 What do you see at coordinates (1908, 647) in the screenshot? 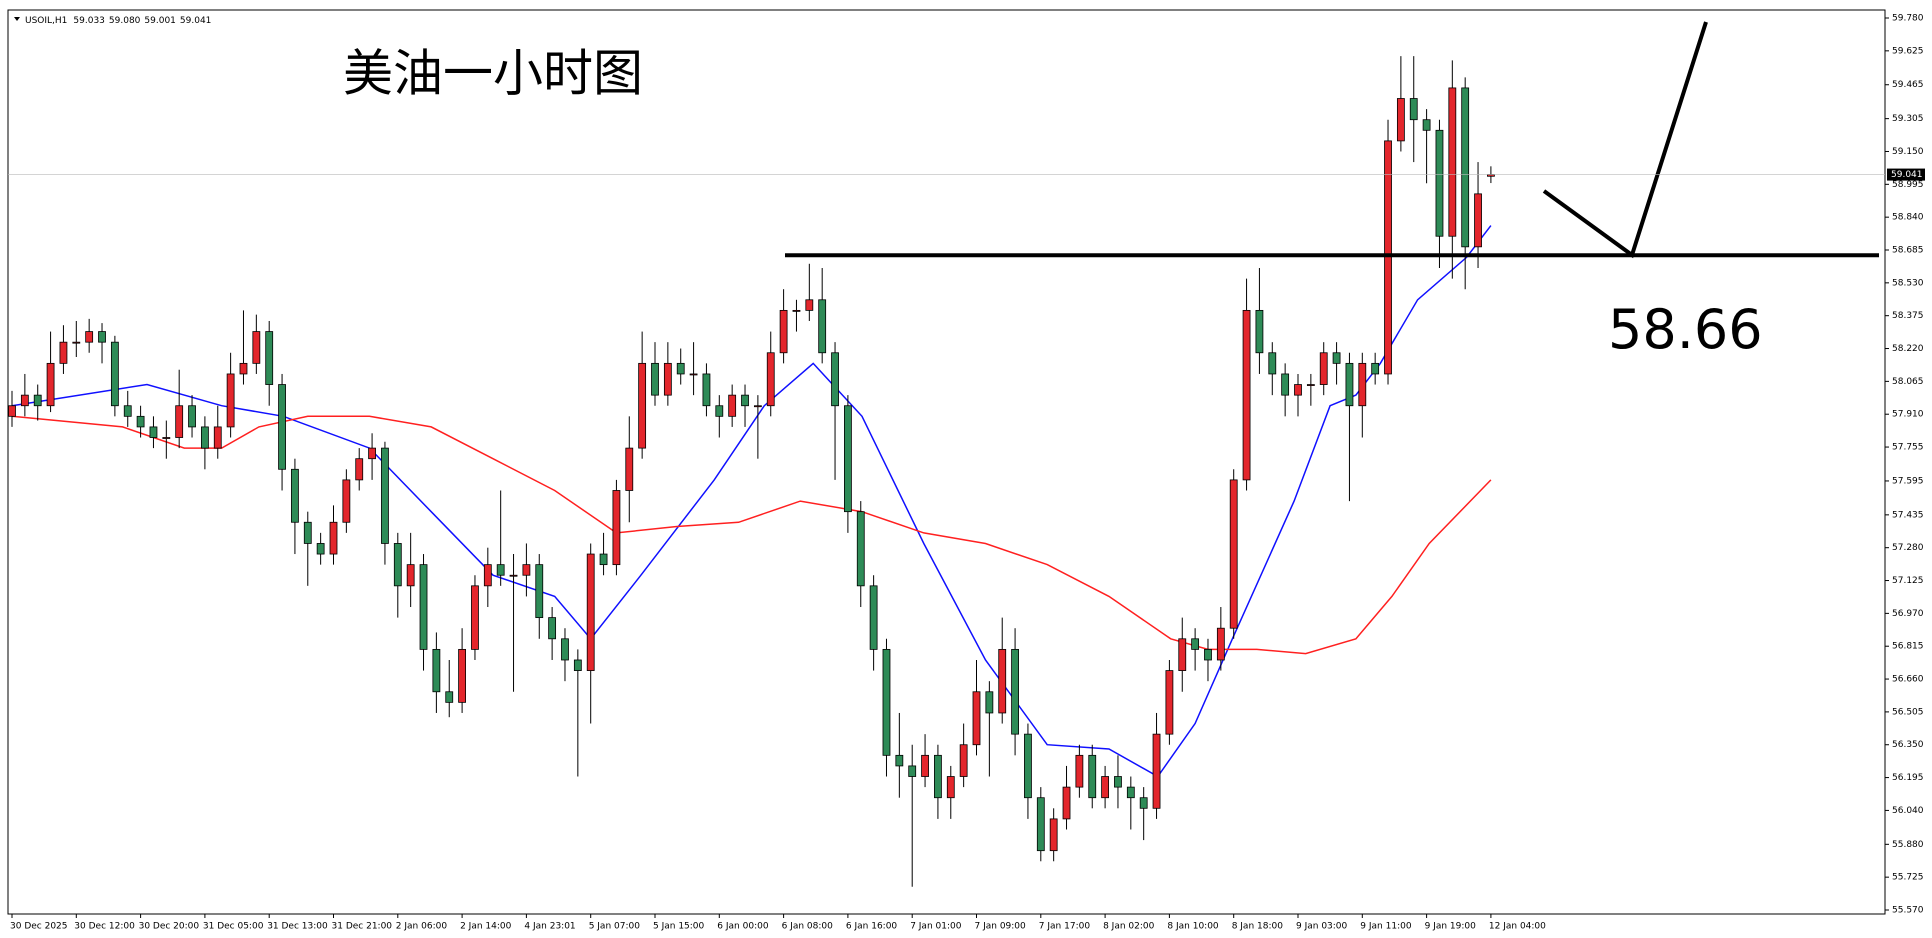
I see `y-tick-label: 56.815` at bounding box center [1908, 647].